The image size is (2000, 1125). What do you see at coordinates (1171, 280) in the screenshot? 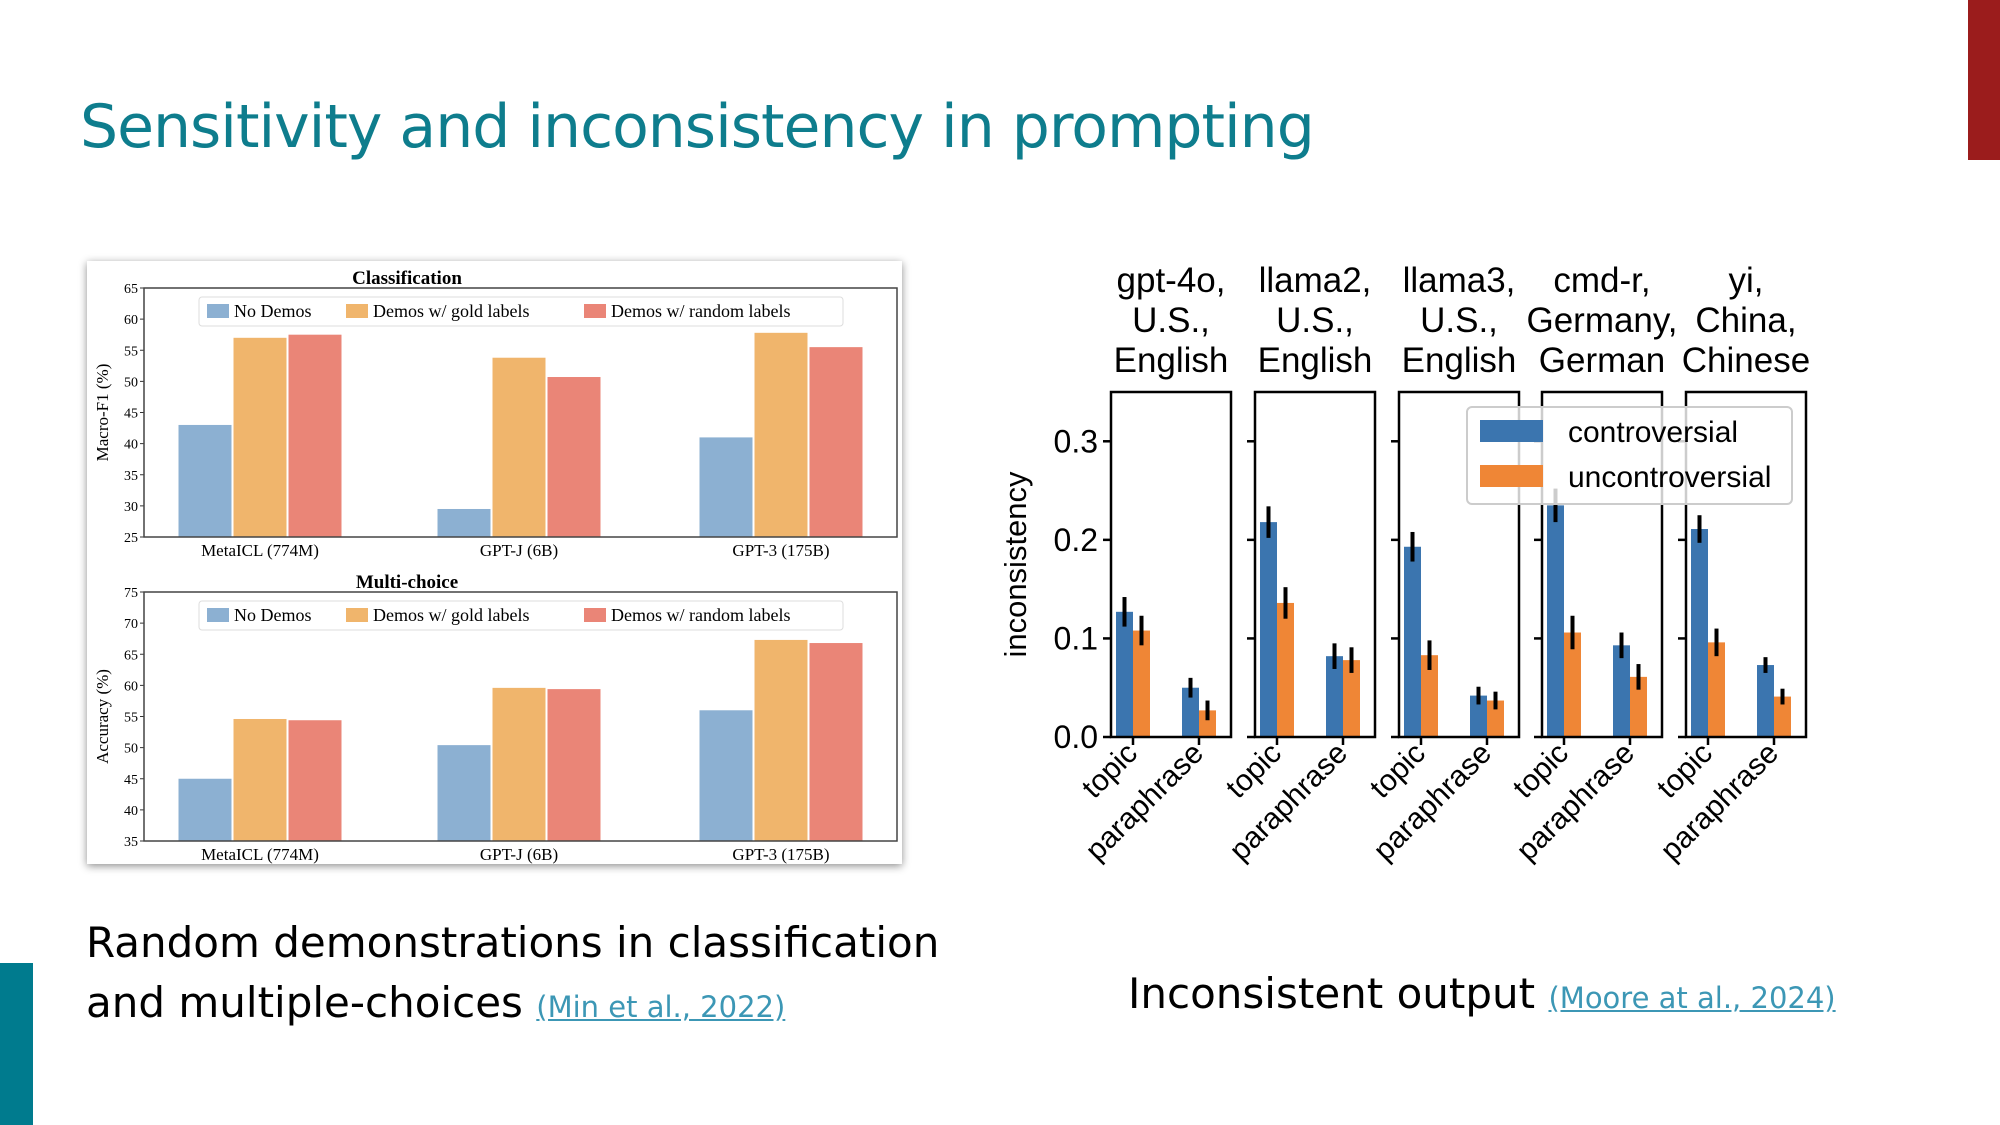
I see `panel-title-line: gpt-4o,` at bounding box center [1171, 280].